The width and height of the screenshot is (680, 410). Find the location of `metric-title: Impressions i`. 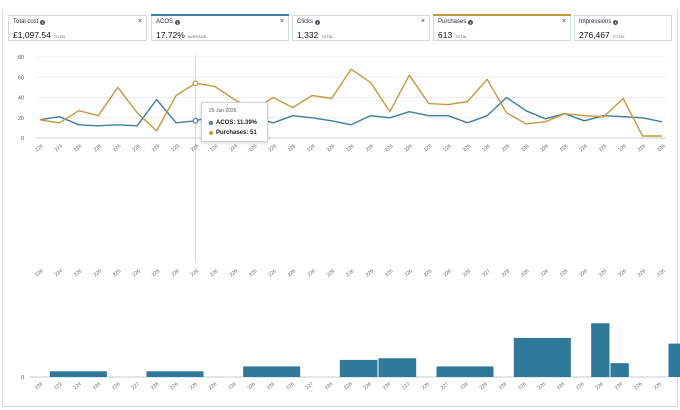

metric-title: Impressions i is located at coordinates (599, 22).